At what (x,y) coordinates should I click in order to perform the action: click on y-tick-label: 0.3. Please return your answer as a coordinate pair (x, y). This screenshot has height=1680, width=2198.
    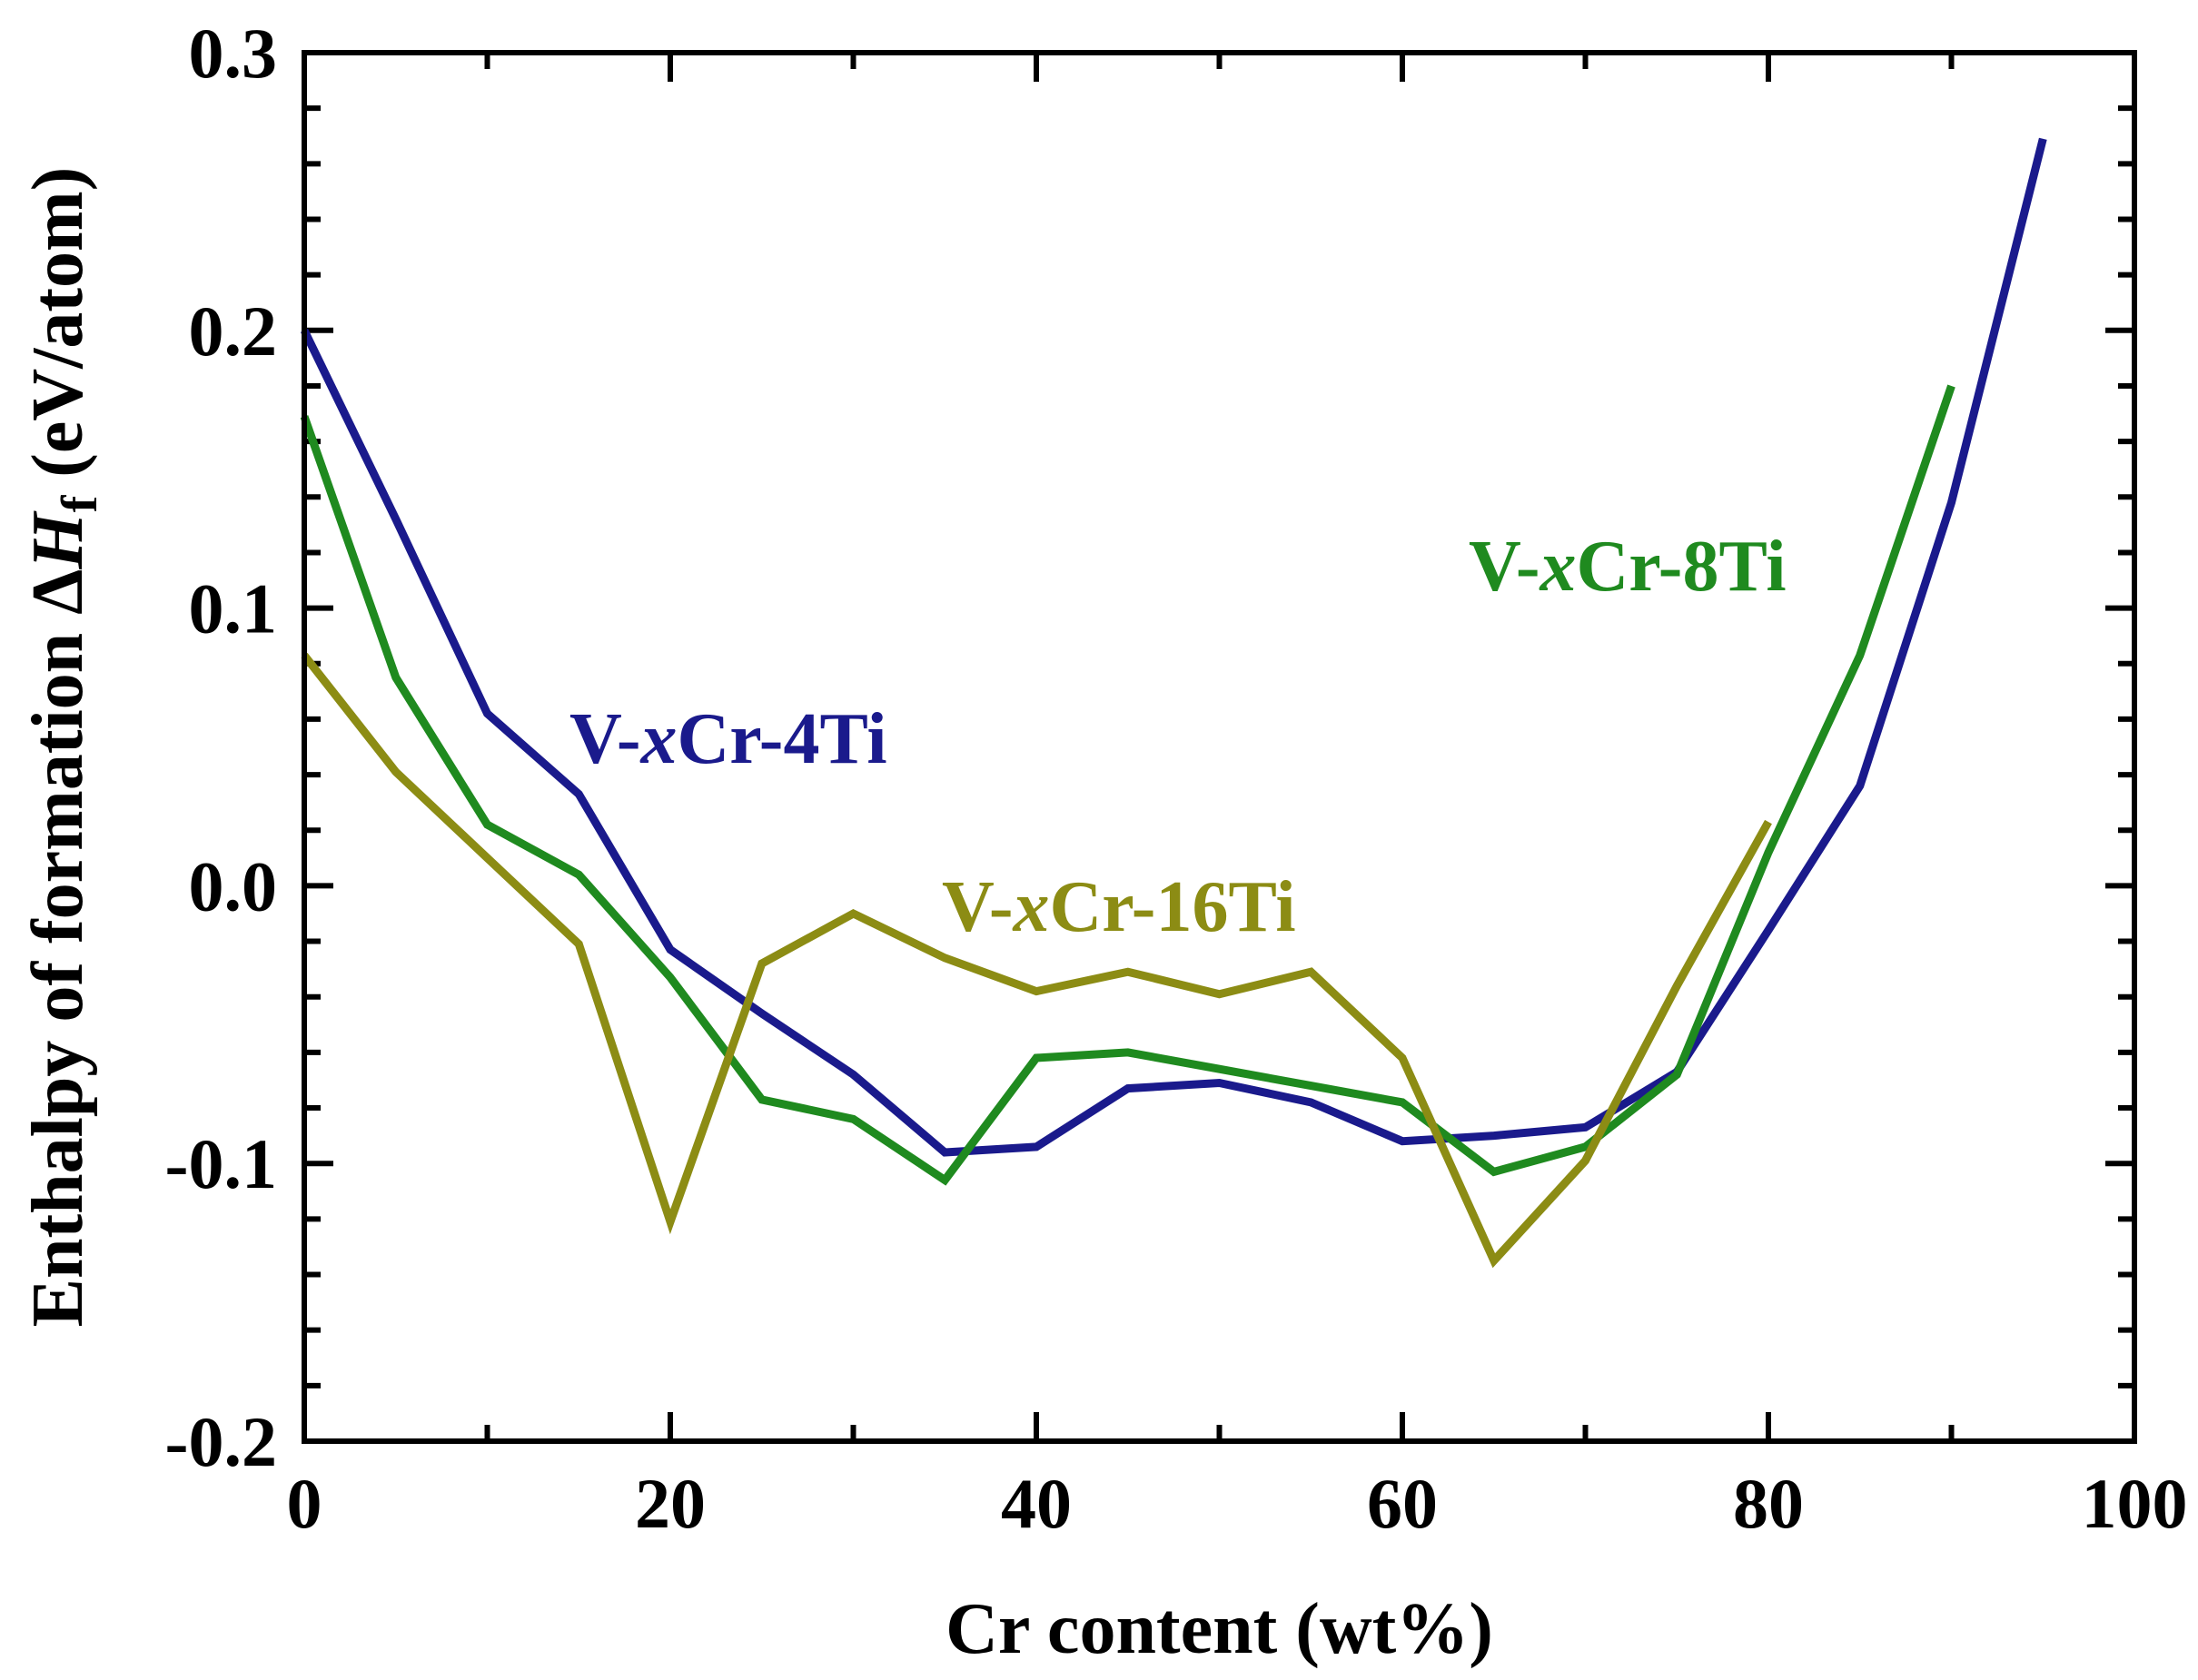
    Looking at the image, I should click on (233, 54).